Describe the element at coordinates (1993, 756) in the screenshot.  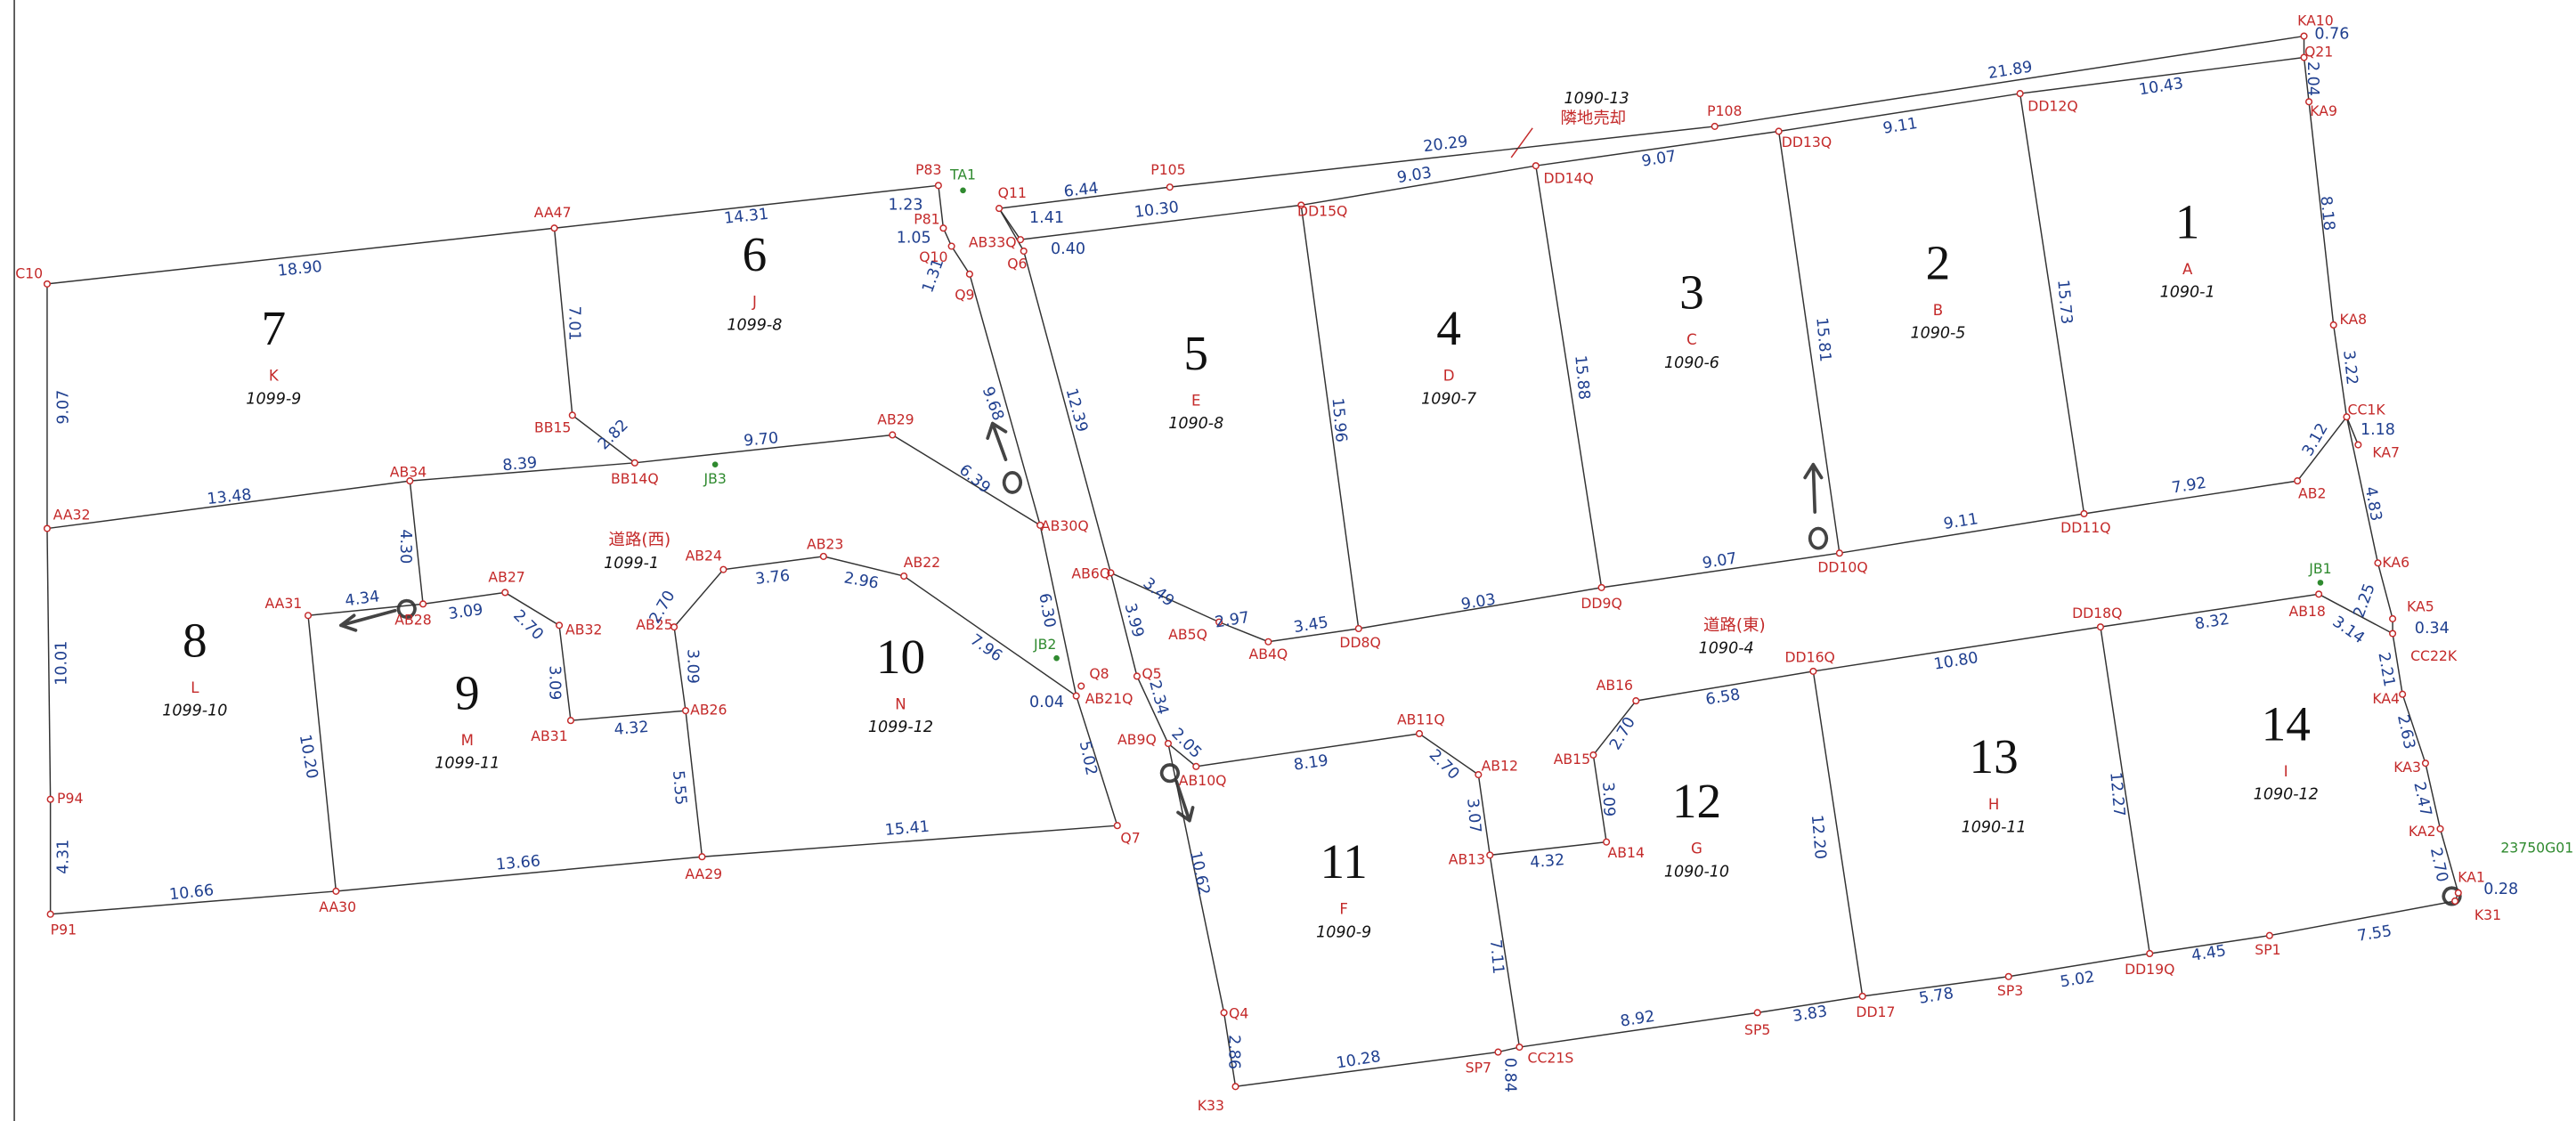
I see `parcel-number: 13` at that location.